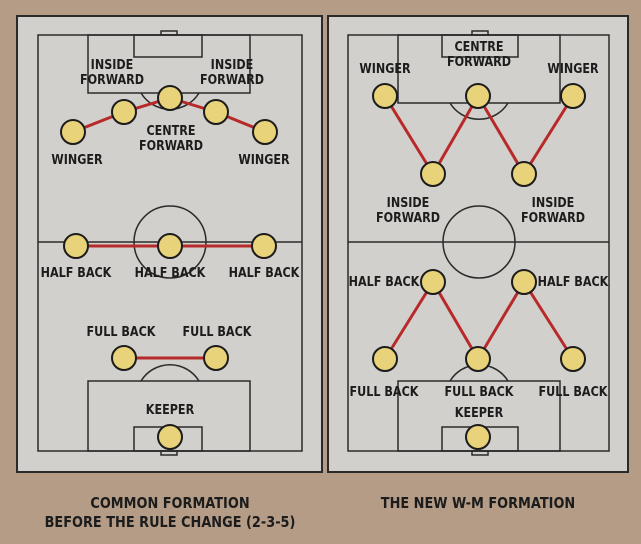 This screenshot has height=544, width=641. Describe the element at coordinates (170, 246) in the screenshot. I see `player-half-back-centre` at that location.